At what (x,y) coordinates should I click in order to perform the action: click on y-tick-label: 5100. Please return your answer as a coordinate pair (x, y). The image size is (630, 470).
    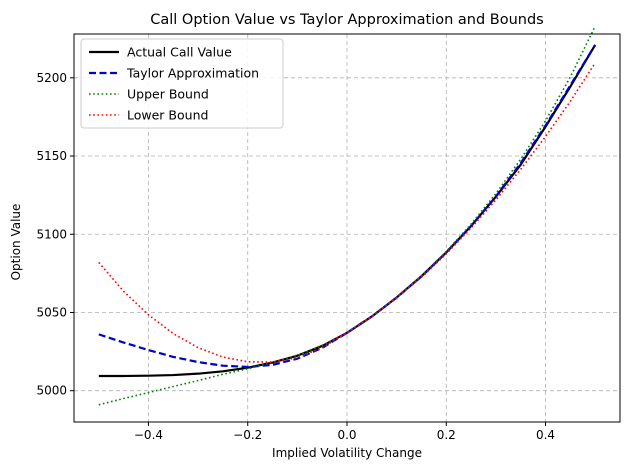
    Looking at the image, I should click on (51, 234).